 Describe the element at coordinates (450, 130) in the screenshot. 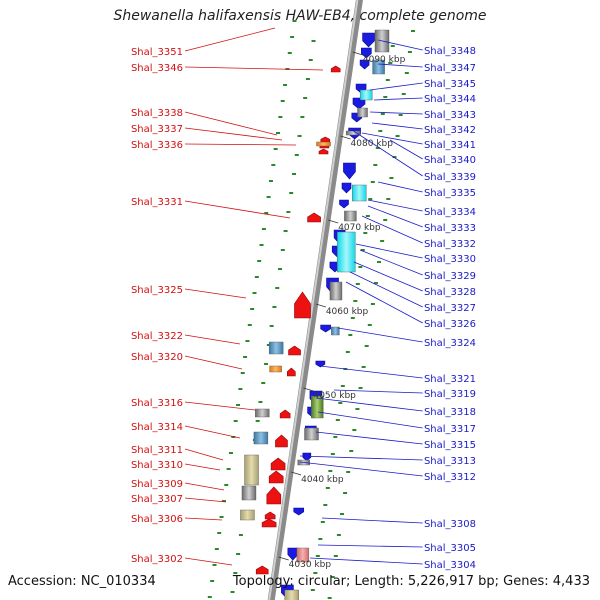

I see `gene-label-right: Shal_3342` at that location.